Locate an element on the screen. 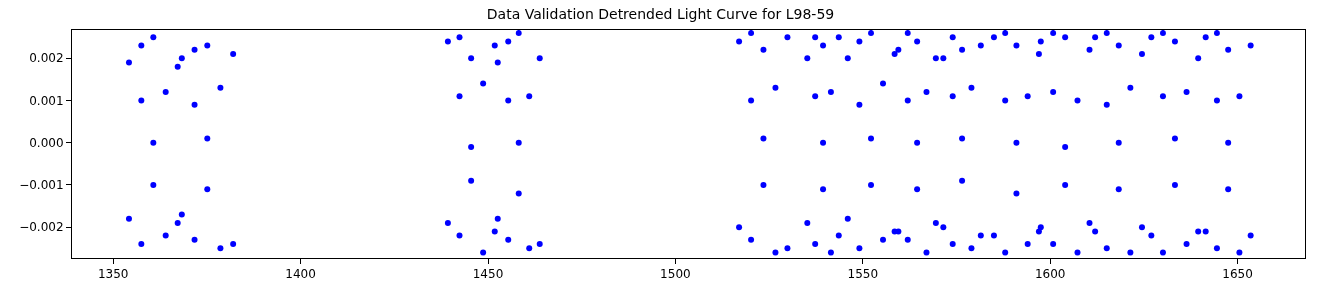  x-tick-label: 1350 is located at coordinates (113, 274).